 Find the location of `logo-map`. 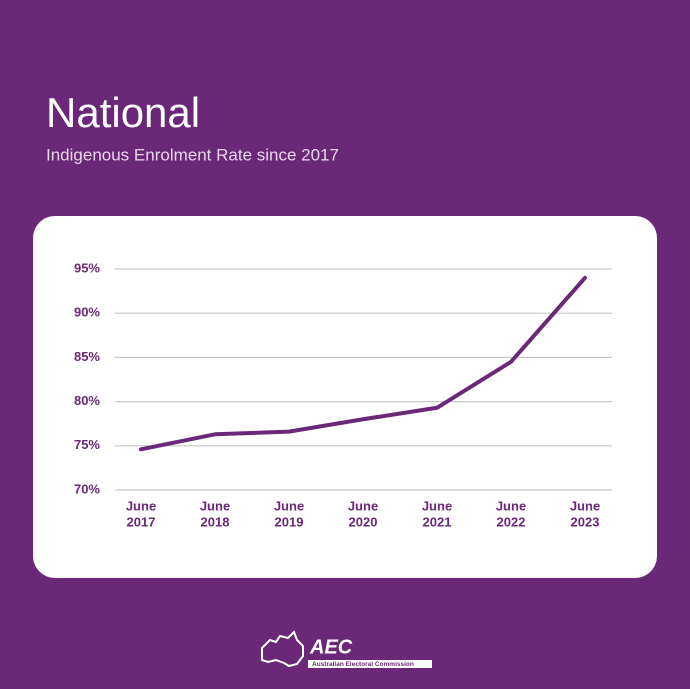

logo-map is located at coordinates (282, 649).